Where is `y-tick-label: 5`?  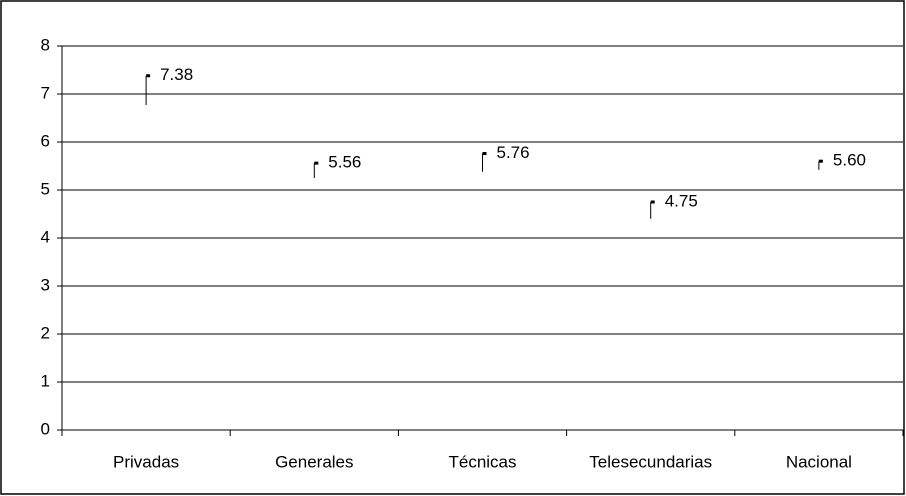 y-tick-label: 5 is located at coordinates (45, 188).